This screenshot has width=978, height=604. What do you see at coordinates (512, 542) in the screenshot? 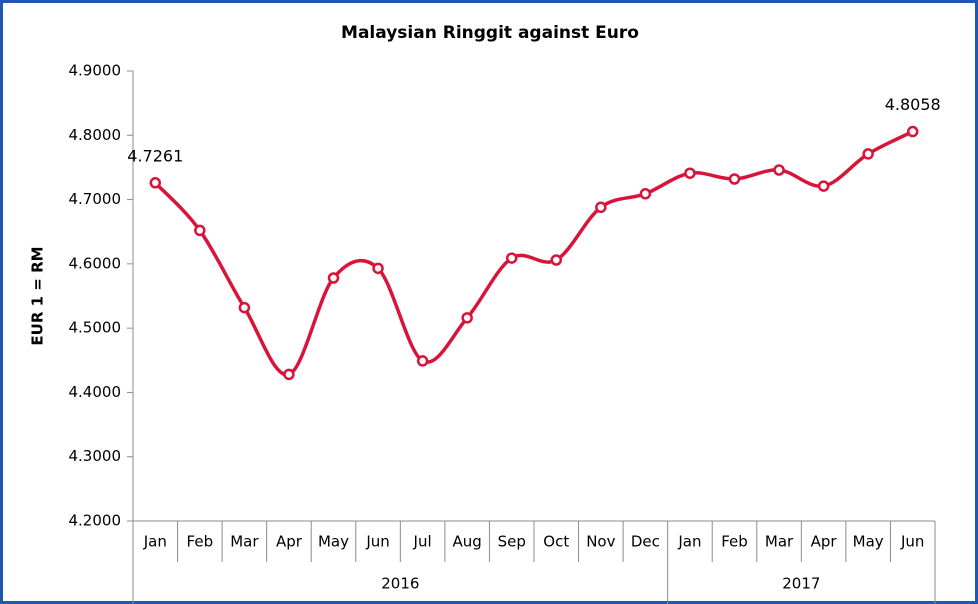
I see `x-tick-label: Sep` at bounding box center [512, 542].